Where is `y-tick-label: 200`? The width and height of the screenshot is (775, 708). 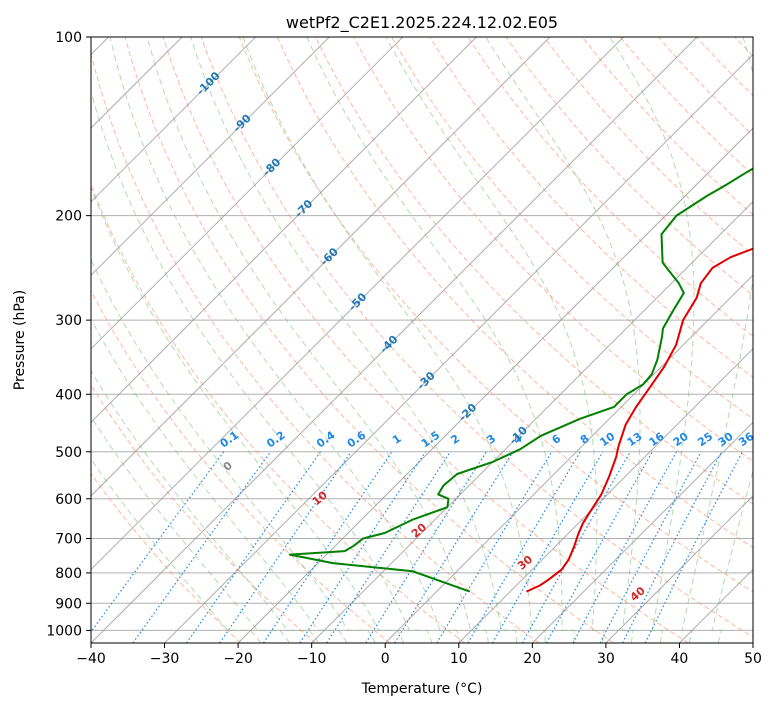
y-tick-label: 200 is located at coordinates (68, 217).